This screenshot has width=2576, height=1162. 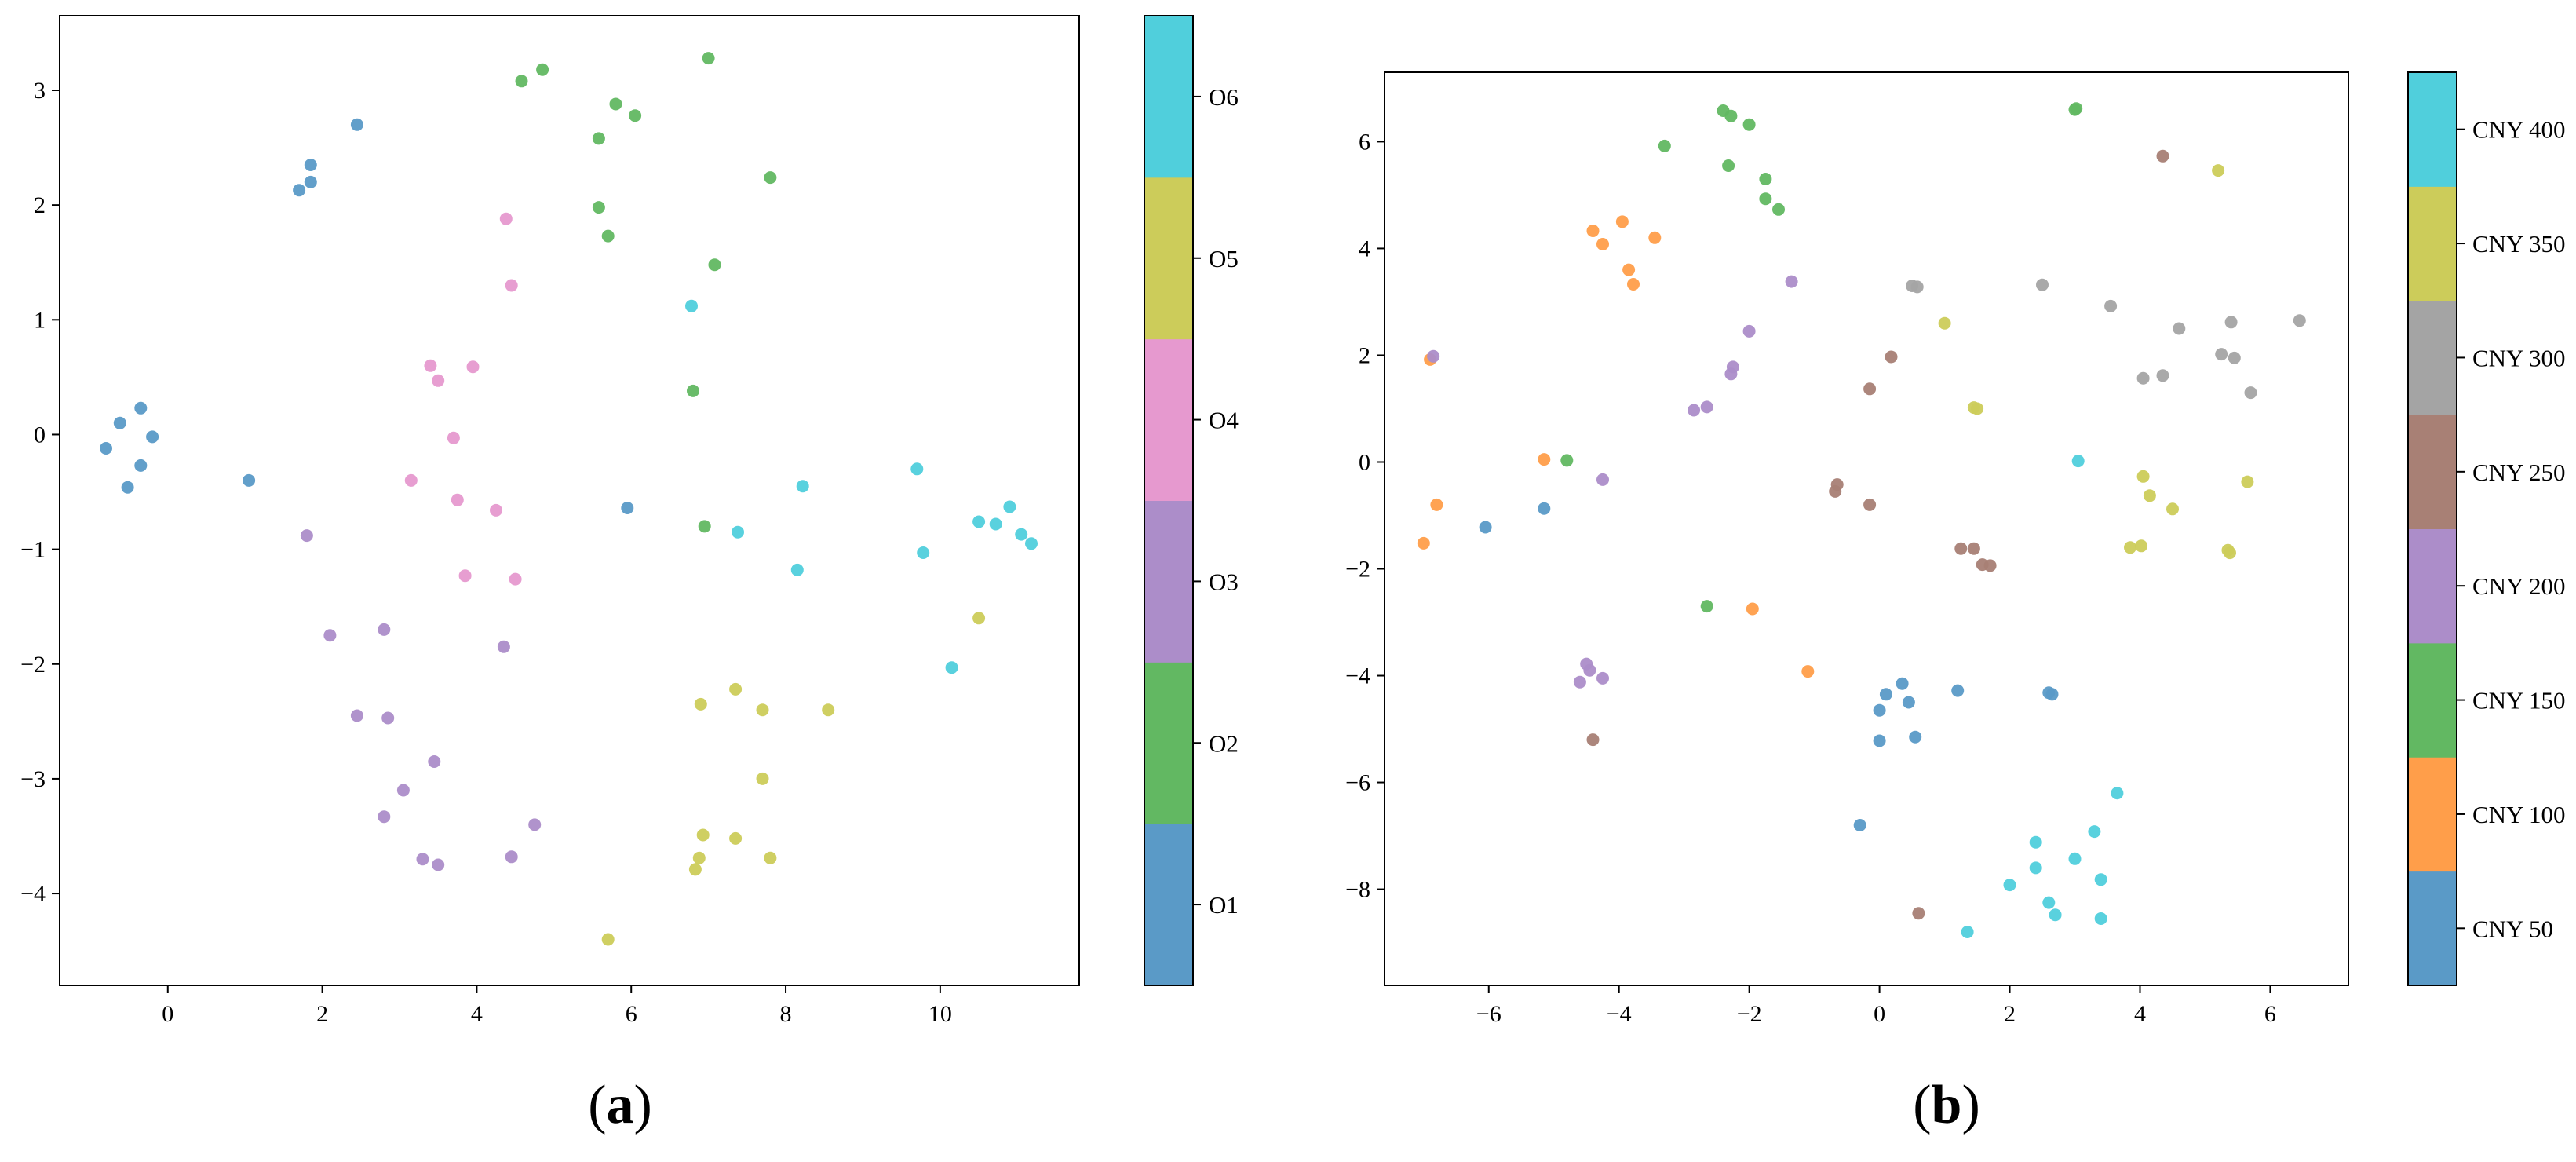 I want to click on colorbar-label: CNY 100, so click(x=2519, y=814).